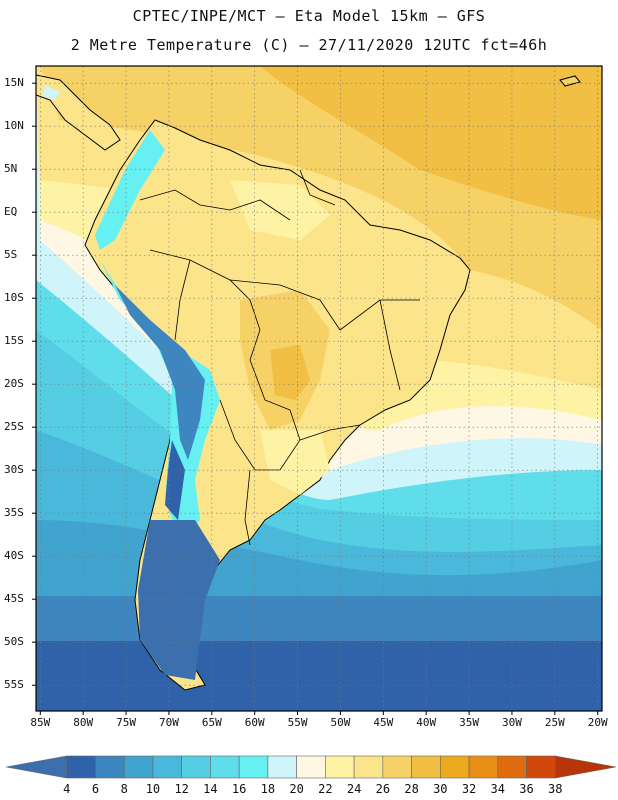 This screenshot has width=618, height=800. Describe the element at coordinates (14, 341) in the screenshot. I see `latitude-label: 15S` at that location.